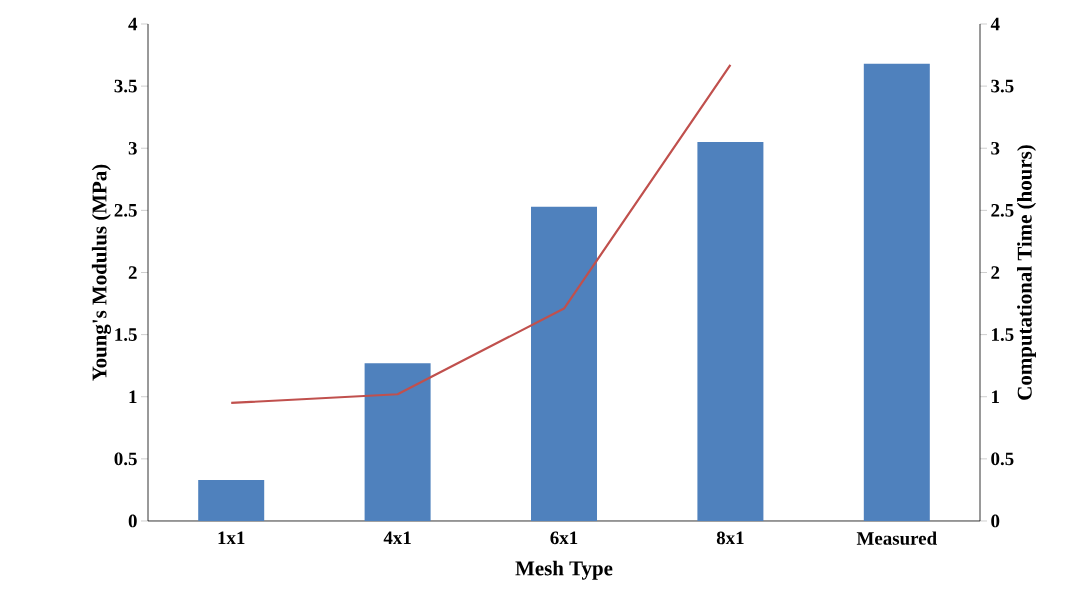  I want to click on x-tick-label: Measured, so click(896, 538).